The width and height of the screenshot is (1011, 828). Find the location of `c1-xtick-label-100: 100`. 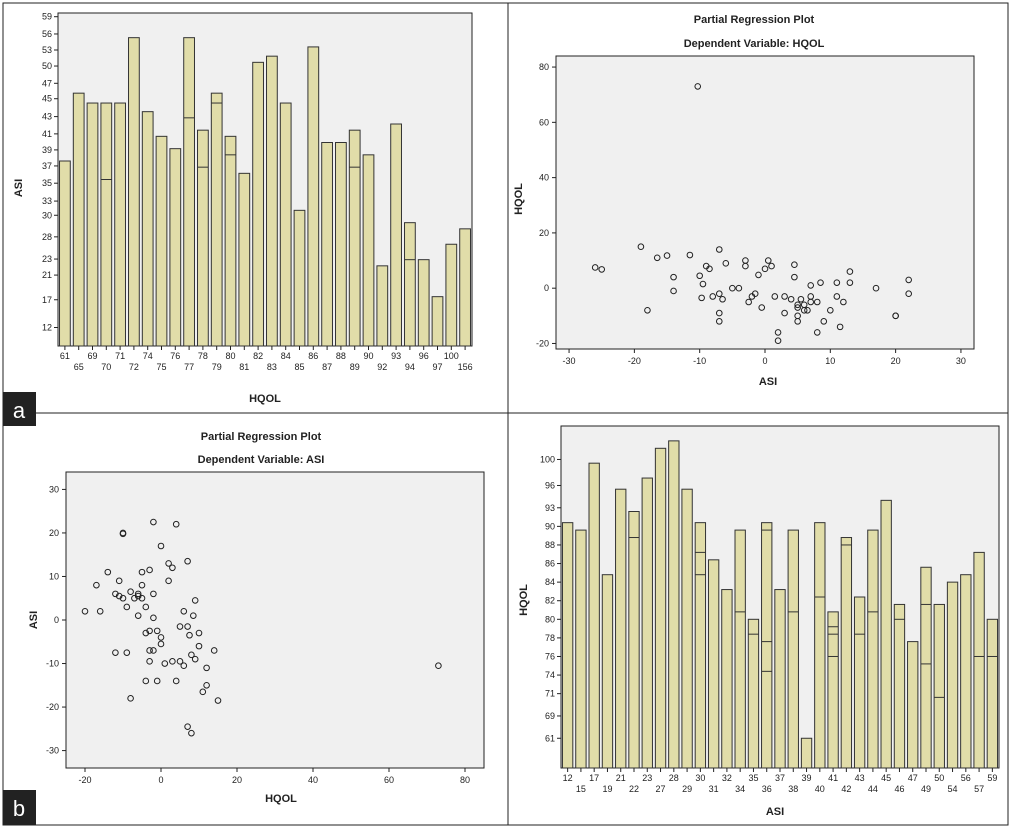

c1-xtick-label-100: 100 is located at coordinates (451, 356).